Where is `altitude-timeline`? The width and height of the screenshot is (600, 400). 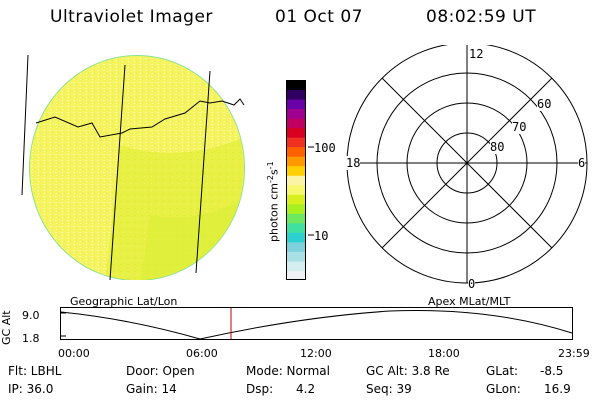
altitude-timeline is located at coordinates (316, 323).